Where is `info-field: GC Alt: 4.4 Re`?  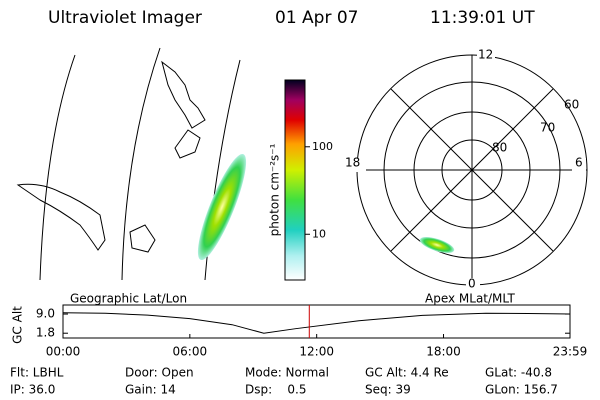 info-field: GC Alt: 4.4 Re is located at coordinates (407, 373).